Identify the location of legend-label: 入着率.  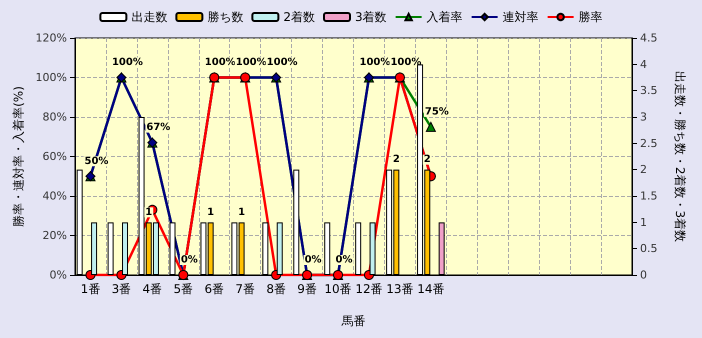
(444, 17).